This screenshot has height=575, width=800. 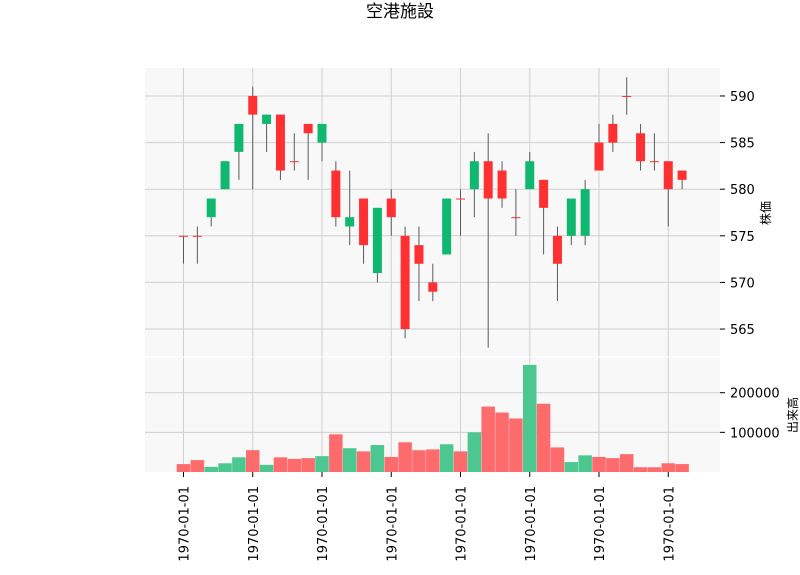 I want to click on price-tick-label: 575, so click(x=742, y=237).